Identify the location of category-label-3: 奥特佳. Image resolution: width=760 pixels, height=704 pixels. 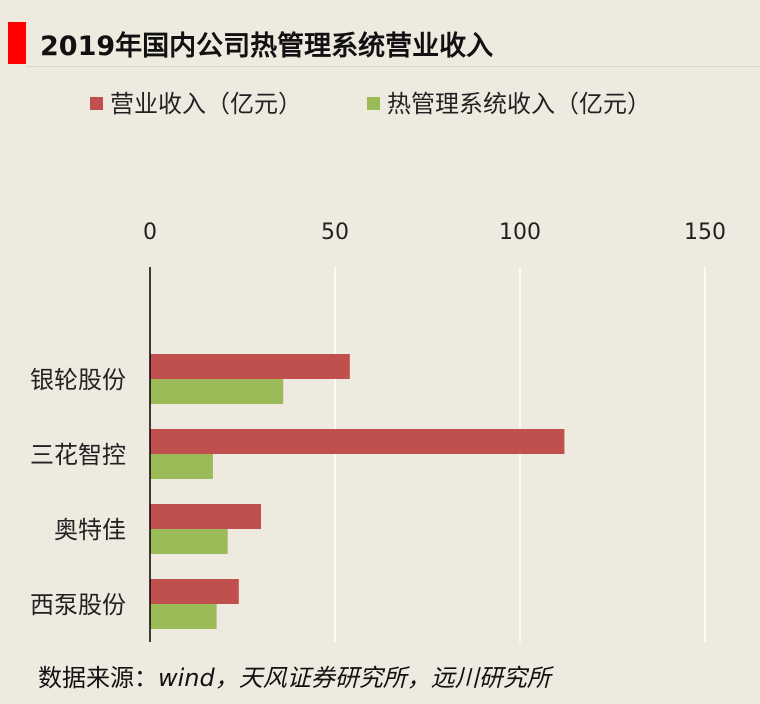
(90, 530).